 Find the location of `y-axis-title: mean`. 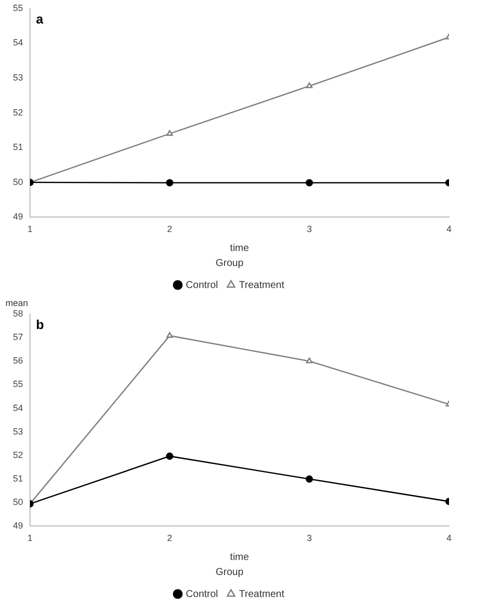

y-axis-title: mean is located at coordinates (16, 303).